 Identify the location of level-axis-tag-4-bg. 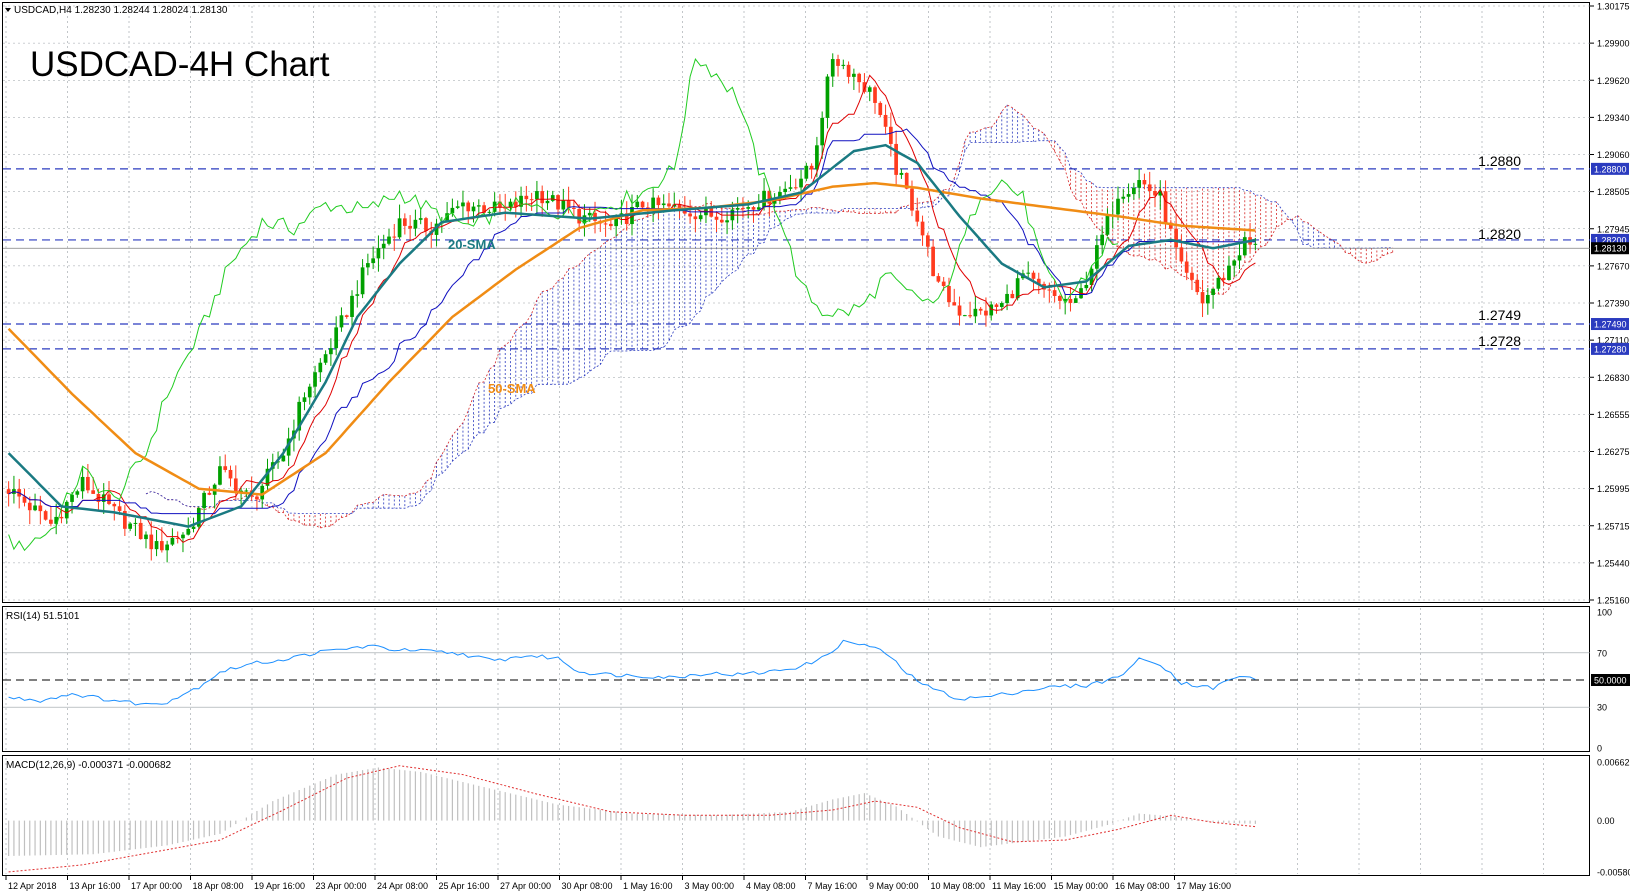
(1610, 348).